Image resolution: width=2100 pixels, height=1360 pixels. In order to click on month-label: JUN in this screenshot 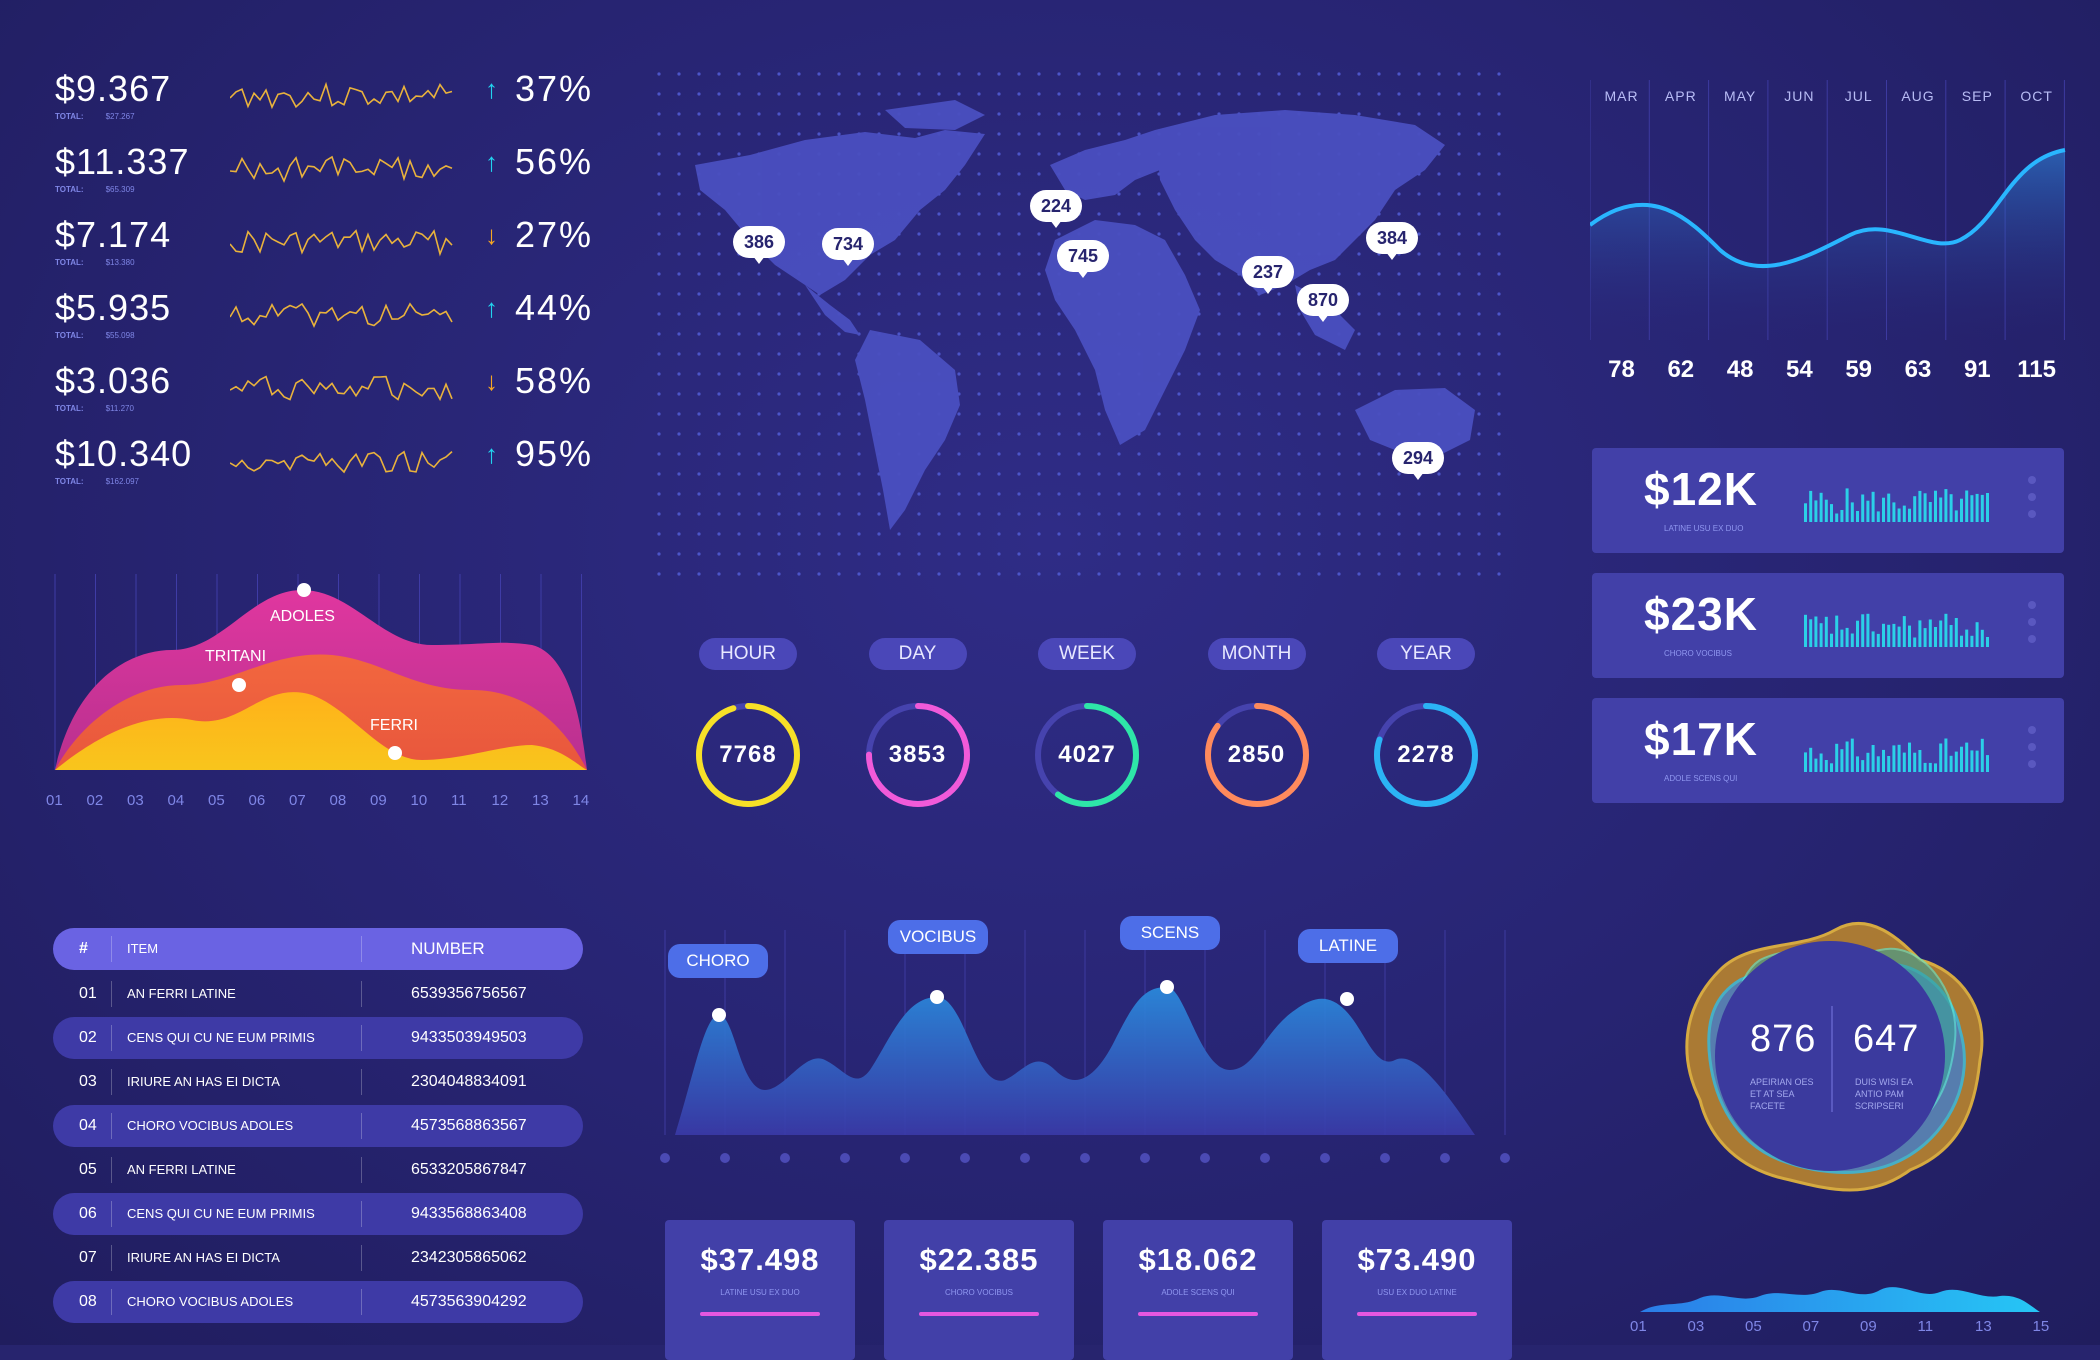, I will do `click(1799, 96)`.